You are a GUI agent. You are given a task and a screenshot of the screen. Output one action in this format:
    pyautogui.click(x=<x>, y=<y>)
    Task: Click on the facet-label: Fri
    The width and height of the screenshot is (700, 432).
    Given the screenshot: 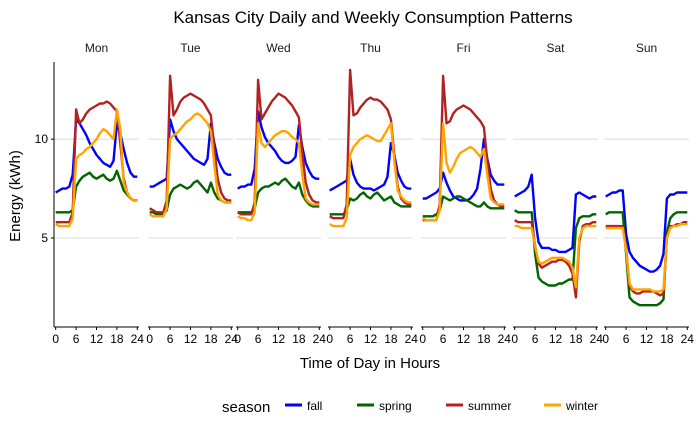 What is the action you would take?
    pyautogui.click(x=464, y=48)
    